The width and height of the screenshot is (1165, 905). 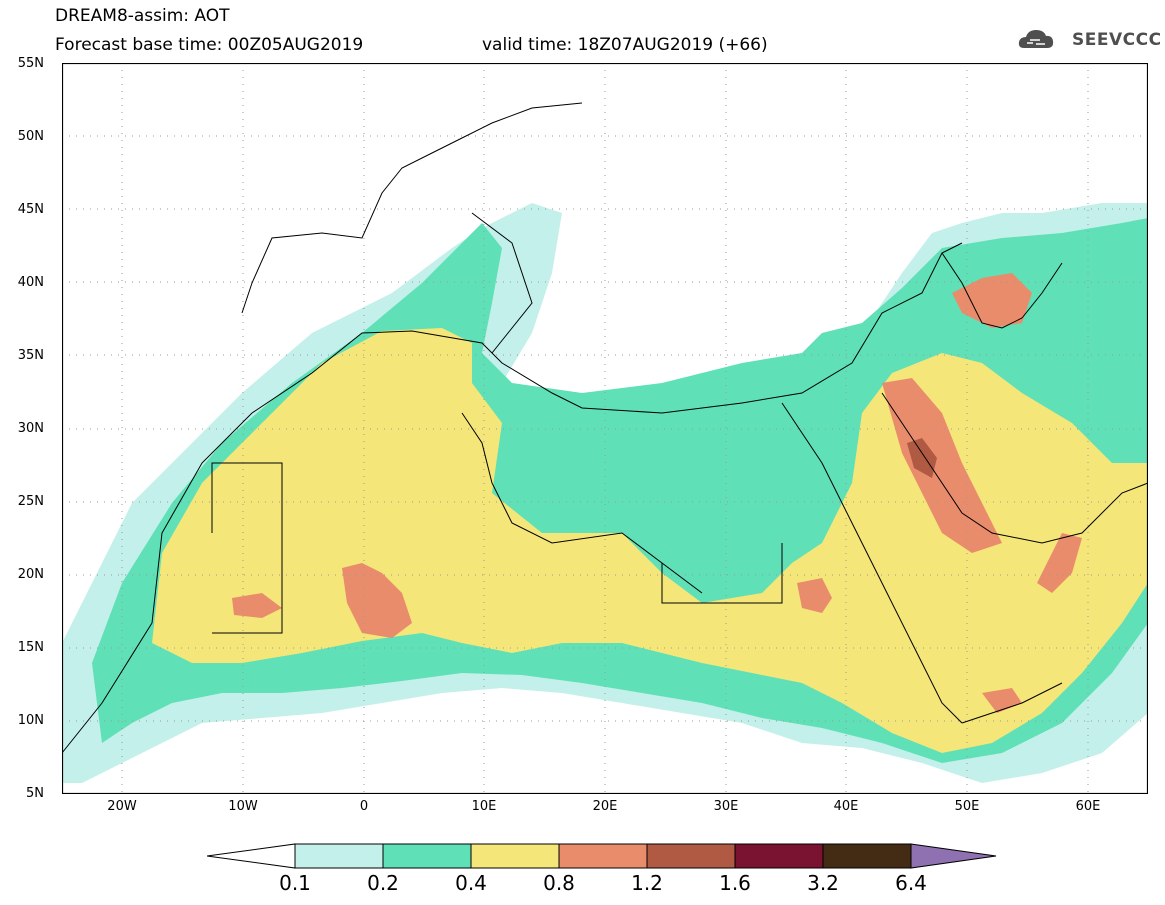 I want to click on lat-label: 55N, so click(x=30, y=63).